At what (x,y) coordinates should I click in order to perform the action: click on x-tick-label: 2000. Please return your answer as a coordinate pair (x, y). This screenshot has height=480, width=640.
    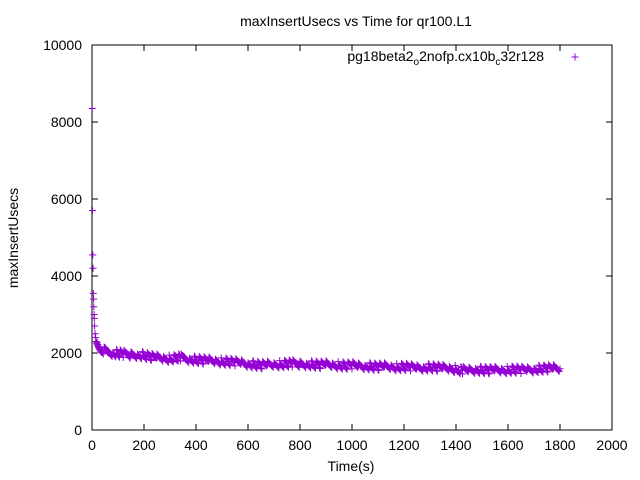
    Looking at the image, I should click on (611, 445).